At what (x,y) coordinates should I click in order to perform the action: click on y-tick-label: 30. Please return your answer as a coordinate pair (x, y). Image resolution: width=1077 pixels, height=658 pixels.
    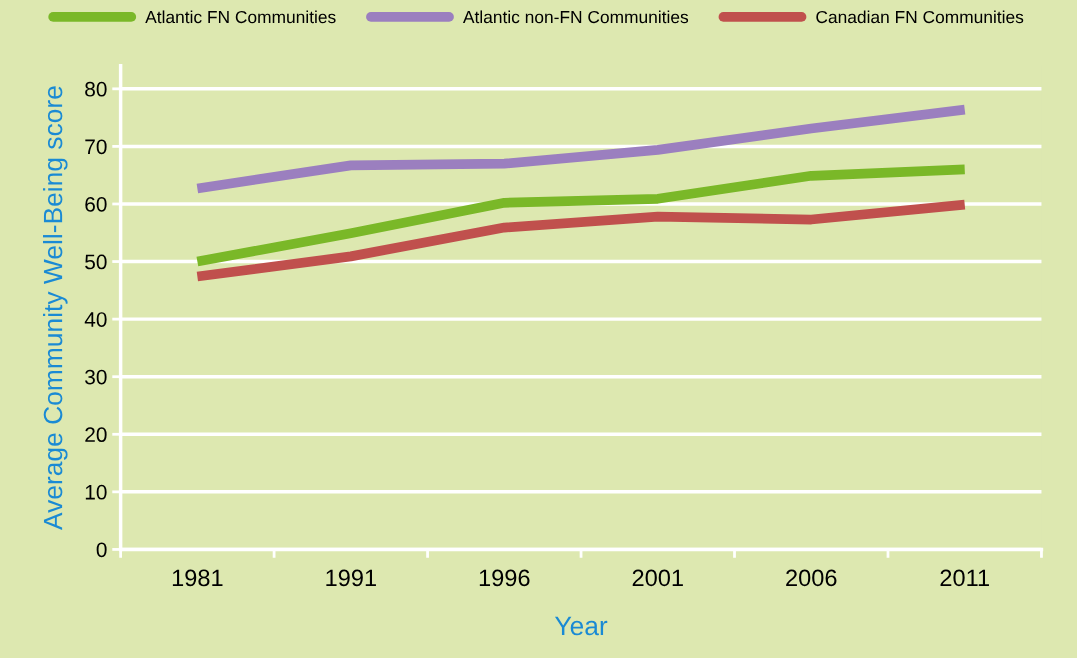
    Looking at the image, I should click on (96, 377).